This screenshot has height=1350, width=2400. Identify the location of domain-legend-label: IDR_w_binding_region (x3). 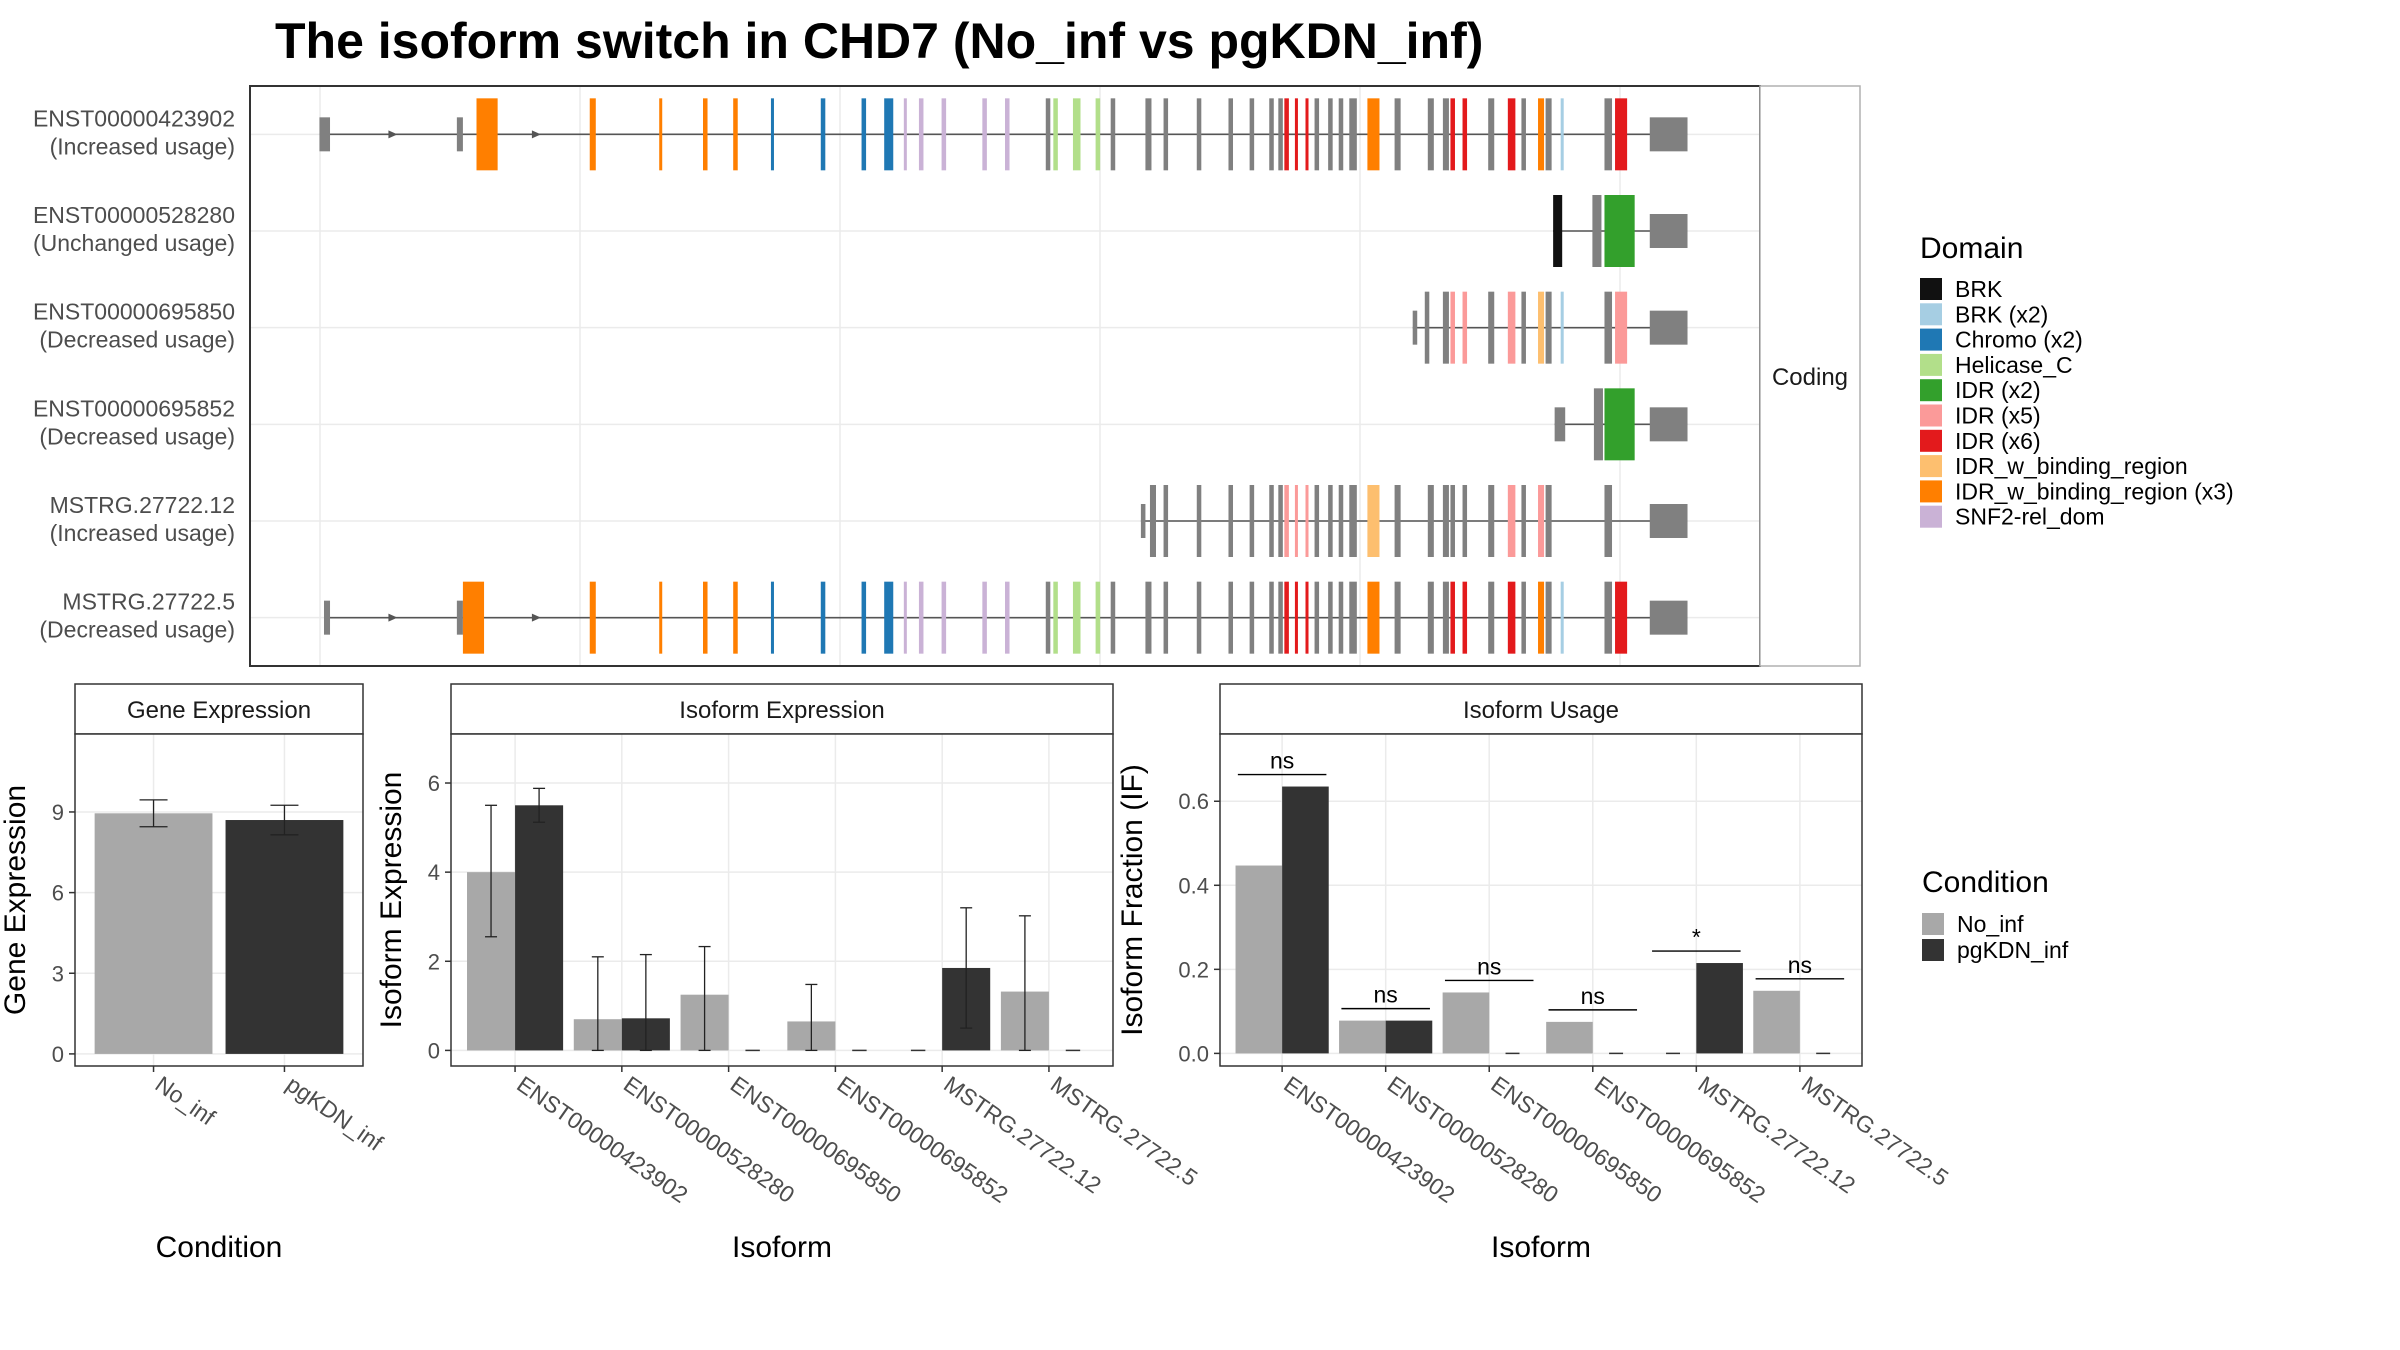
(2094, 491).